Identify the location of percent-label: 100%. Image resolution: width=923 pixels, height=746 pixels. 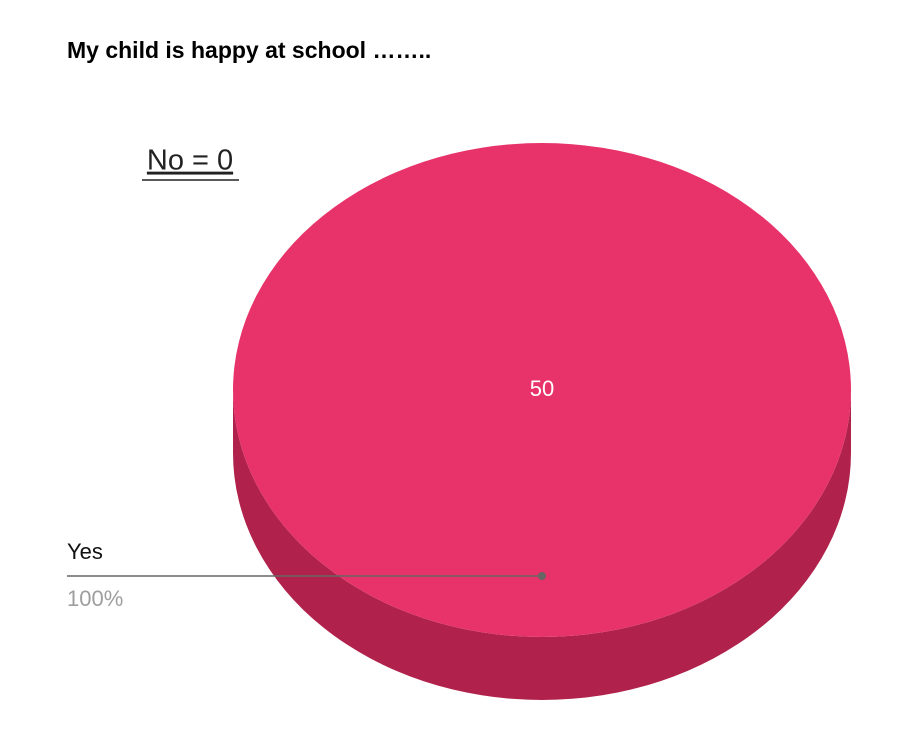
(95, 598).